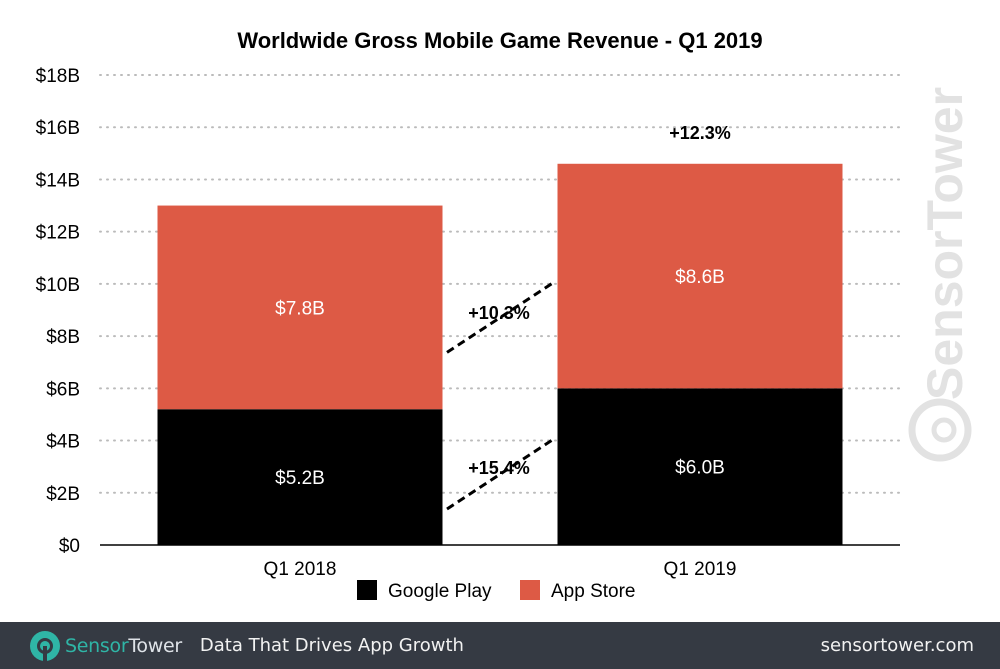 This screenshot has width=1000, height=669. I want to click on y-tick-label: $0, so click(69, 546).